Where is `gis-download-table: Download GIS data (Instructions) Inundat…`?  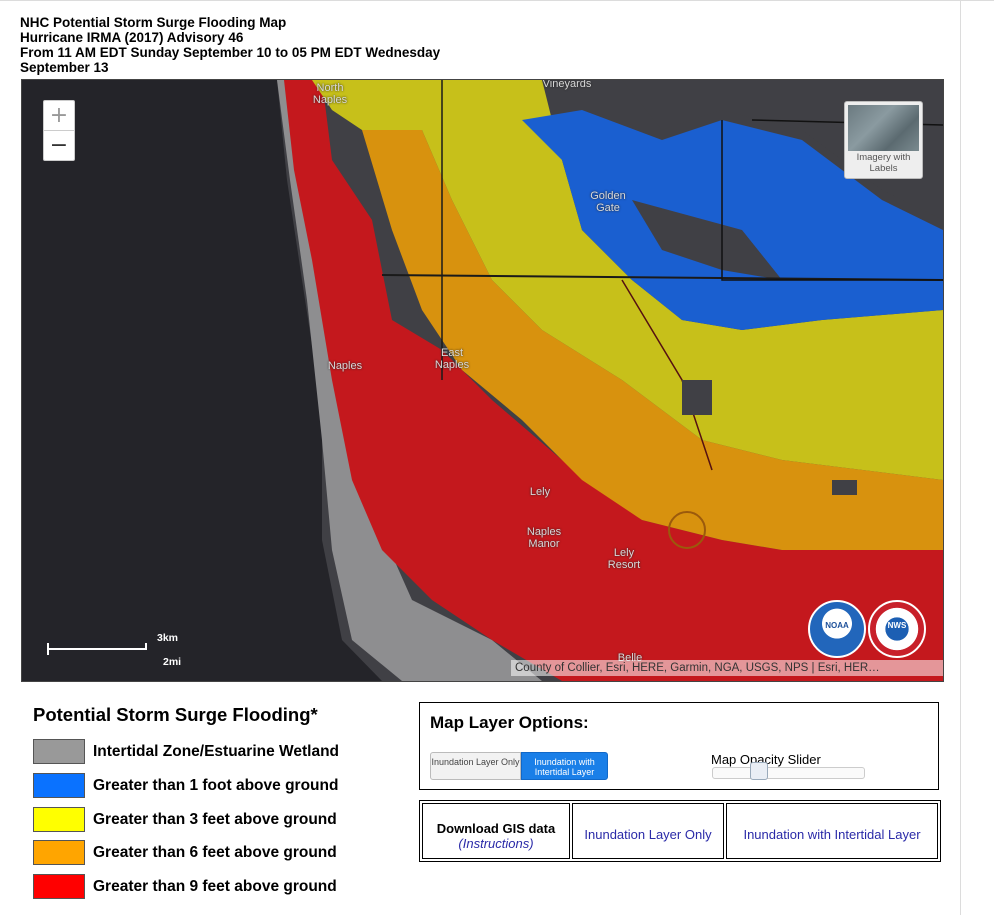 gis-download-table: Download GIS data (Instructions) Inundat… is located at coordinates (680, 831).